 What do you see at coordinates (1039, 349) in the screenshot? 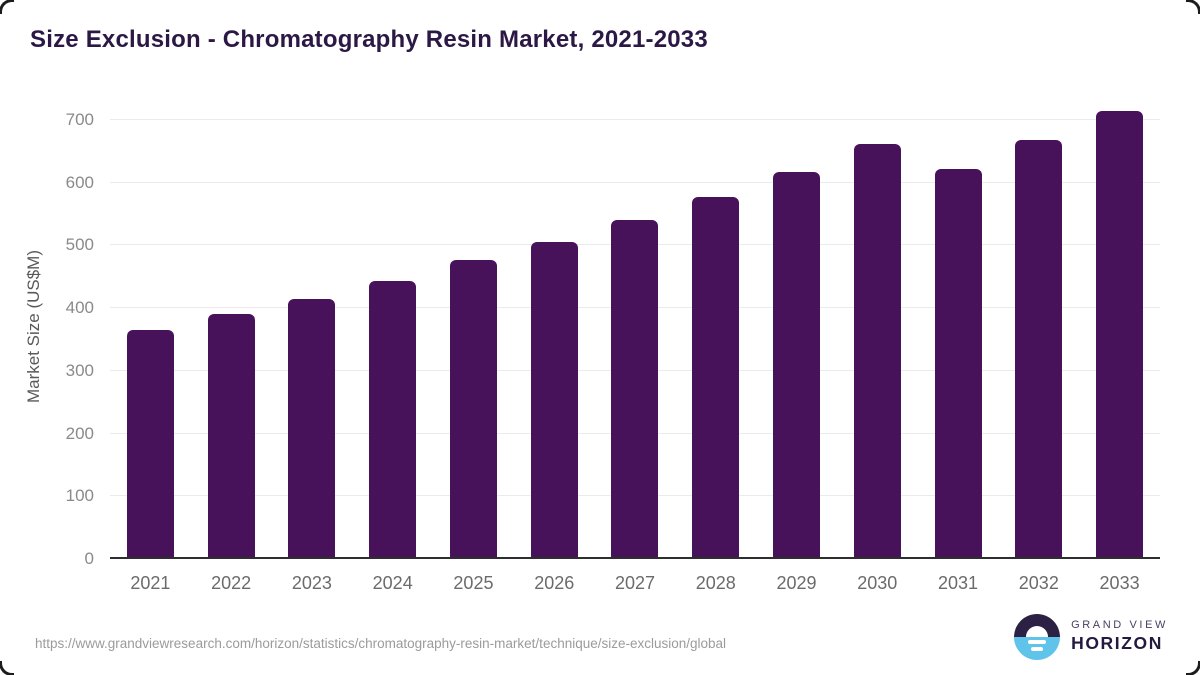
I see `bar-2032` at bounding box center [1039, 349].